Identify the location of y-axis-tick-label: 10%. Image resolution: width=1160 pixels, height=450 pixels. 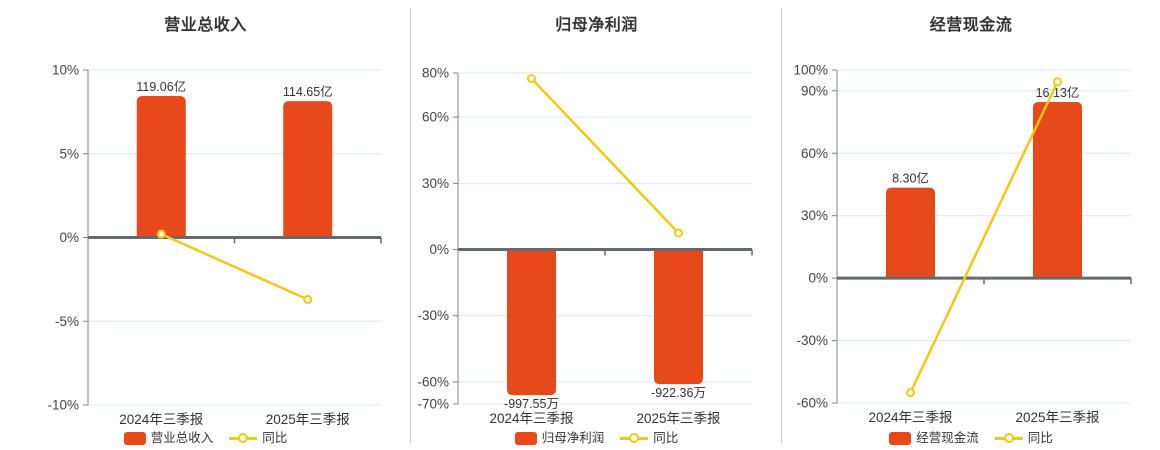
(65, 70).